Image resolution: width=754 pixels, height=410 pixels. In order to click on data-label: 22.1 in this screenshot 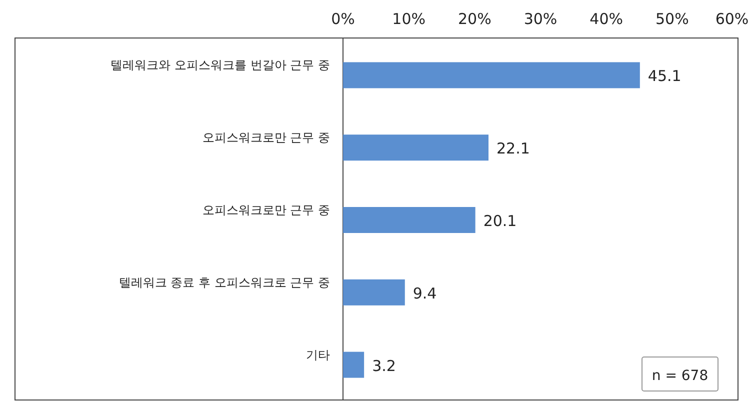, I will do `click(513, 149)`.